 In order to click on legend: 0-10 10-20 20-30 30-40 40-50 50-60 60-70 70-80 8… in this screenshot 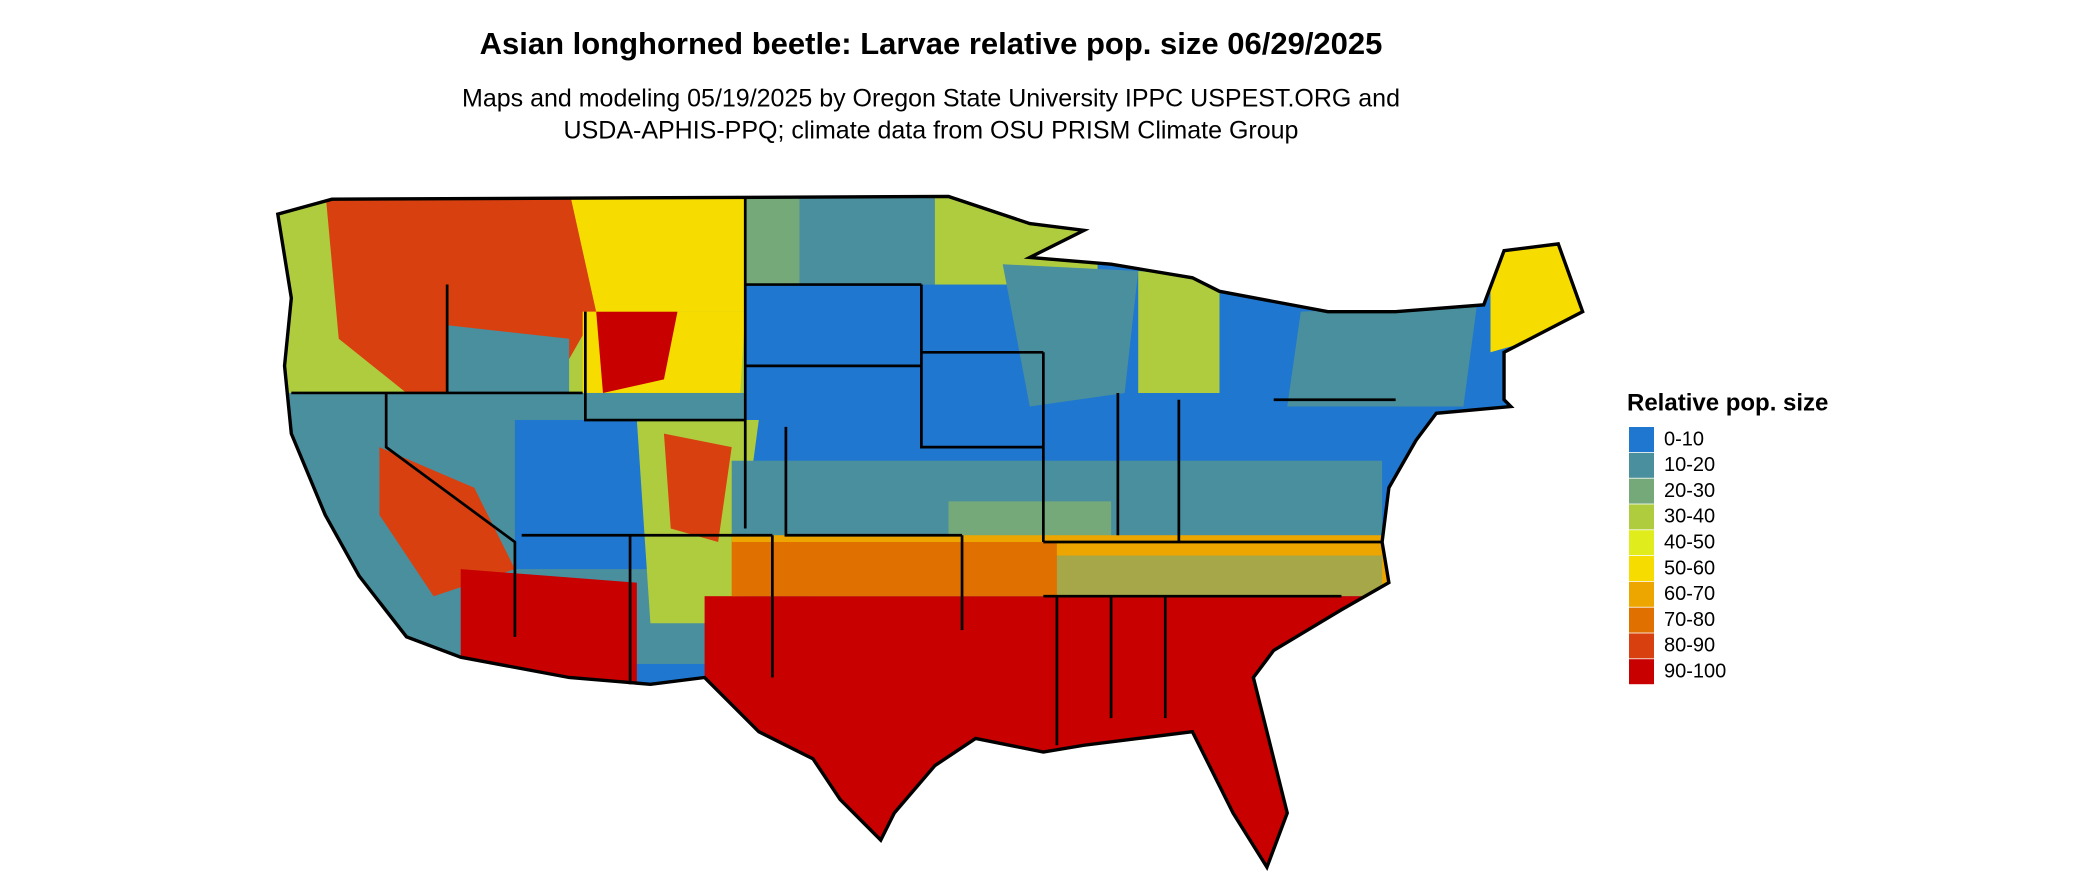, I will do `click(1677, 556)`.